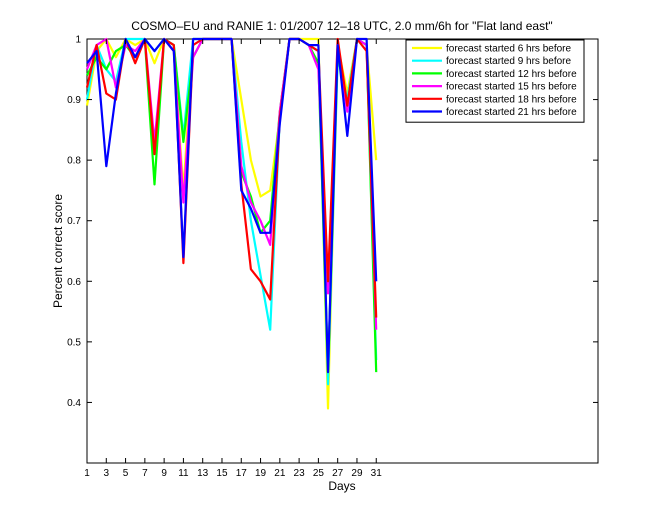  Describe the element at coordinates (74, 221) in the screenshot. I see `y-tick-label: 0.7` at that location.